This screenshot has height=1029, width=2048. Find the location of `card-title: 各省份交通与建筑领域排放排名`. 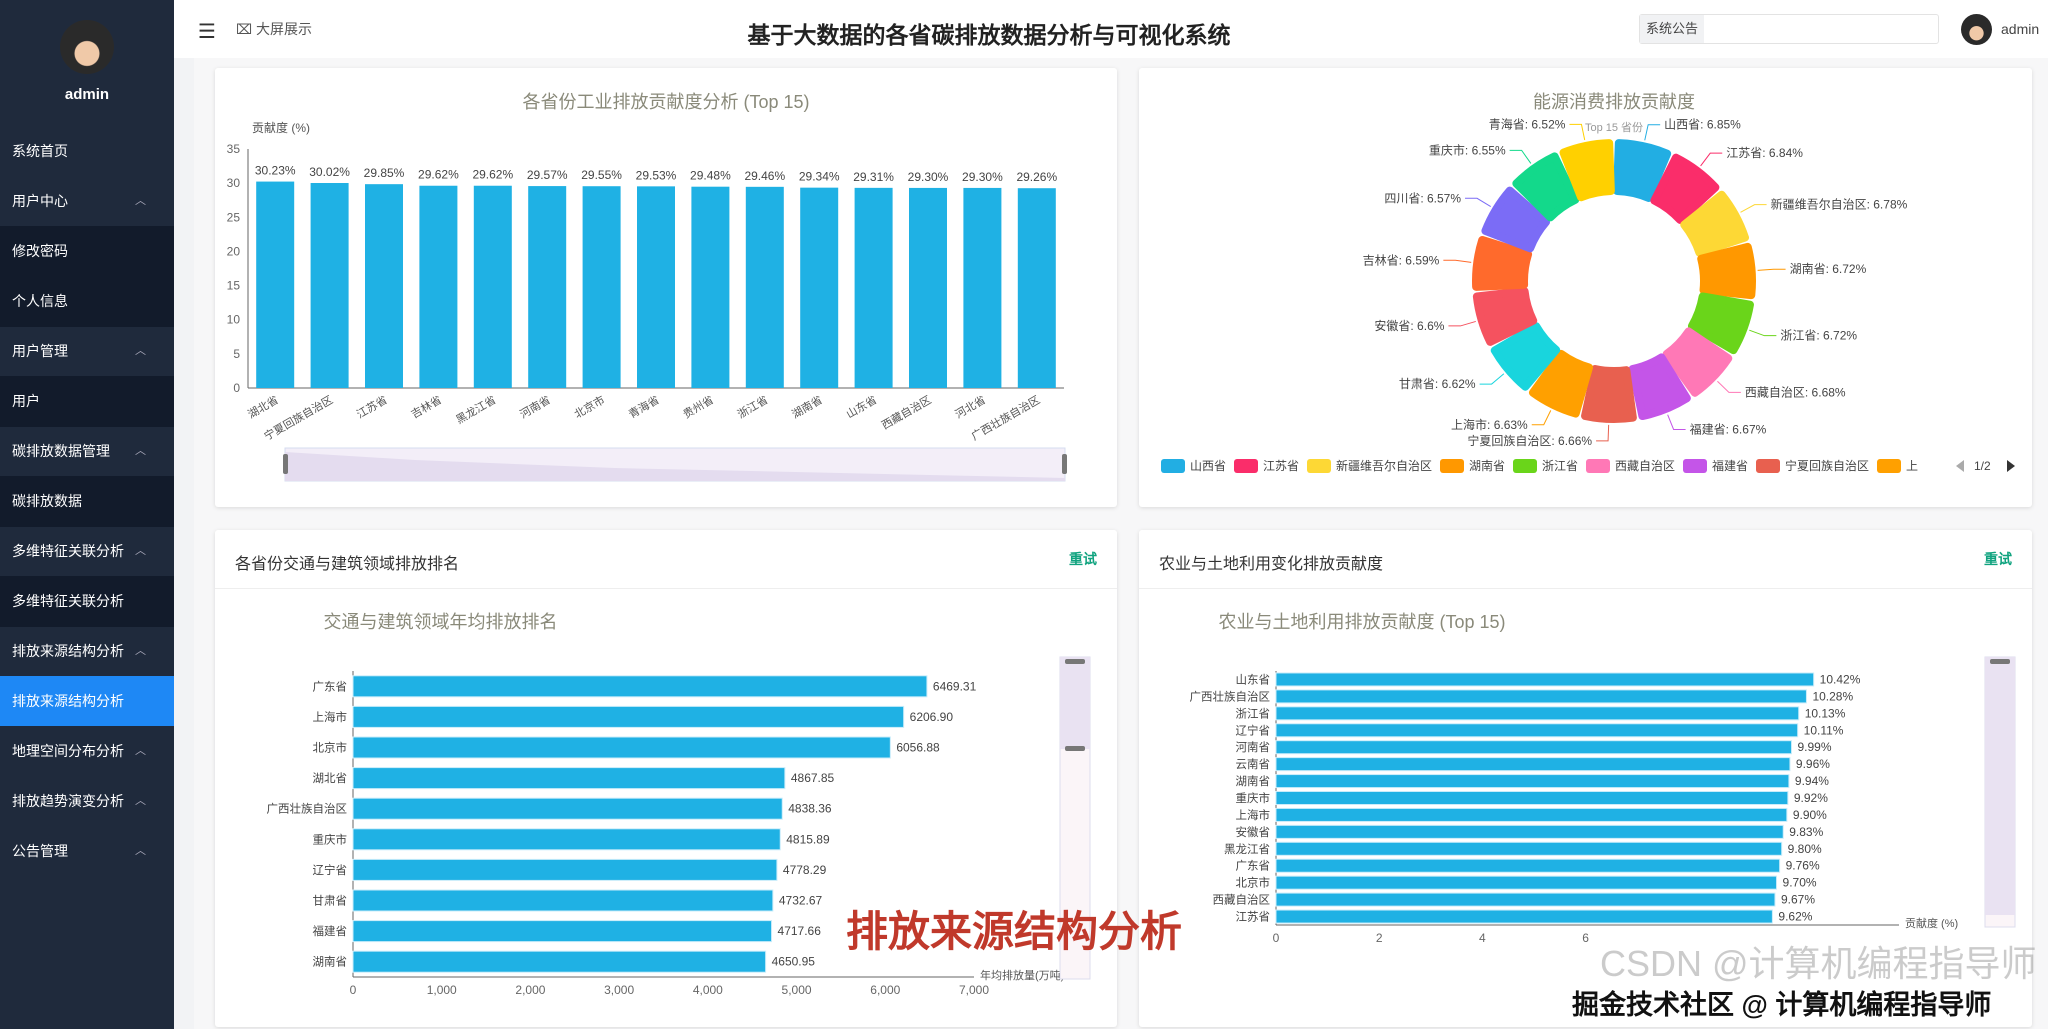

card-title: 各省份交通与建筑领域排放排名 is located at coordinates (347, 564).